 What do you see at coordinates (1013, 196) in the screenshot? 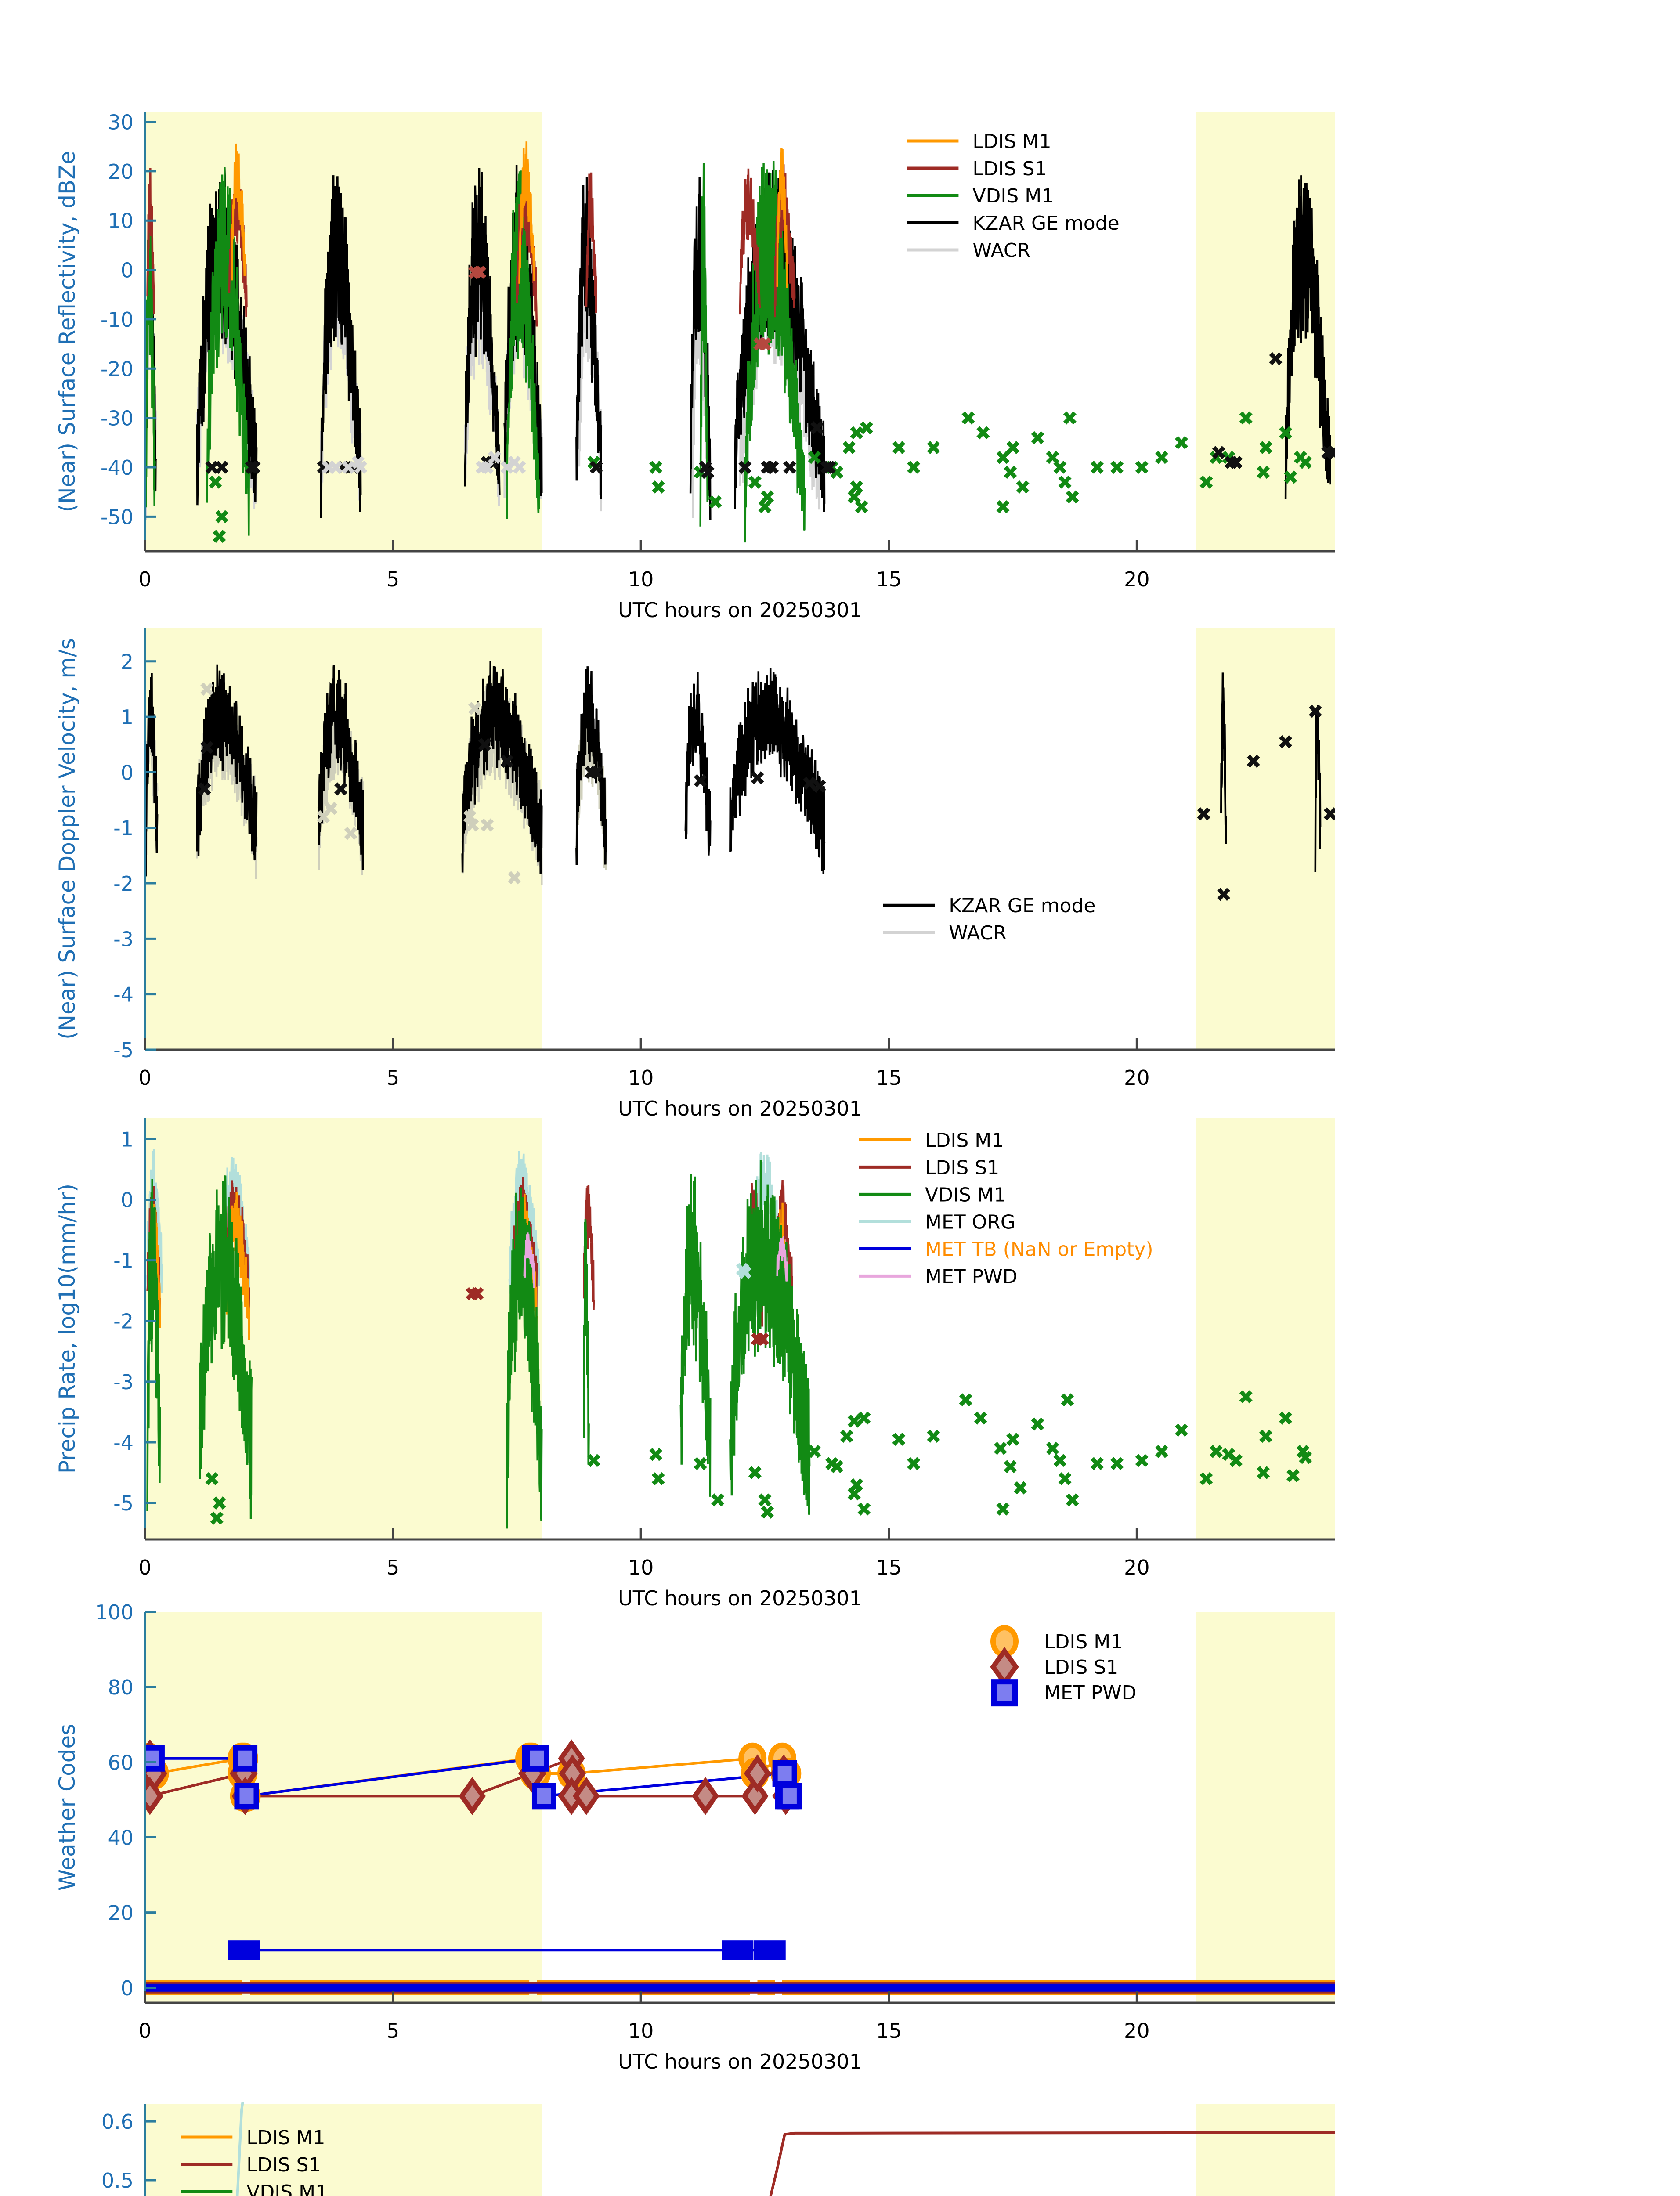
I see `legend-label: VDIS M1` at bounding box center [1013, 196].